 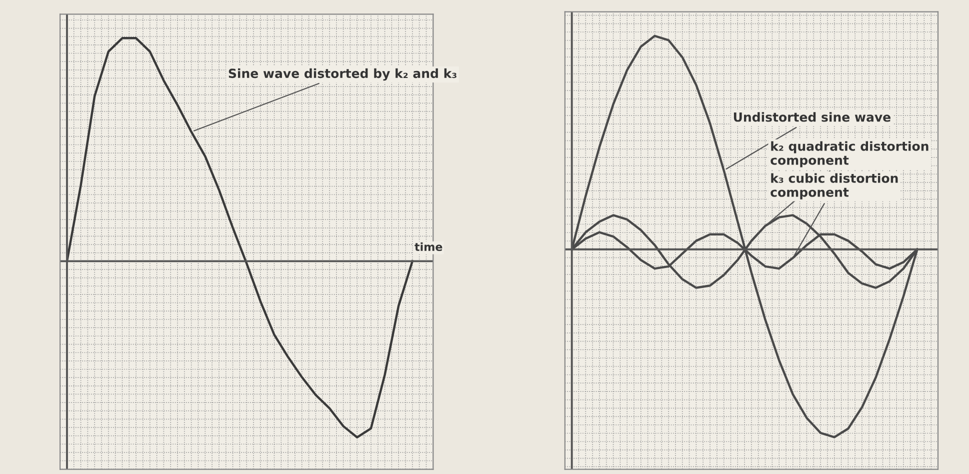 What do you see at coordinates (834, 186) in the screenshot?
I see `text: k₃ cubic distortion component` at bounding box center [834, 186].